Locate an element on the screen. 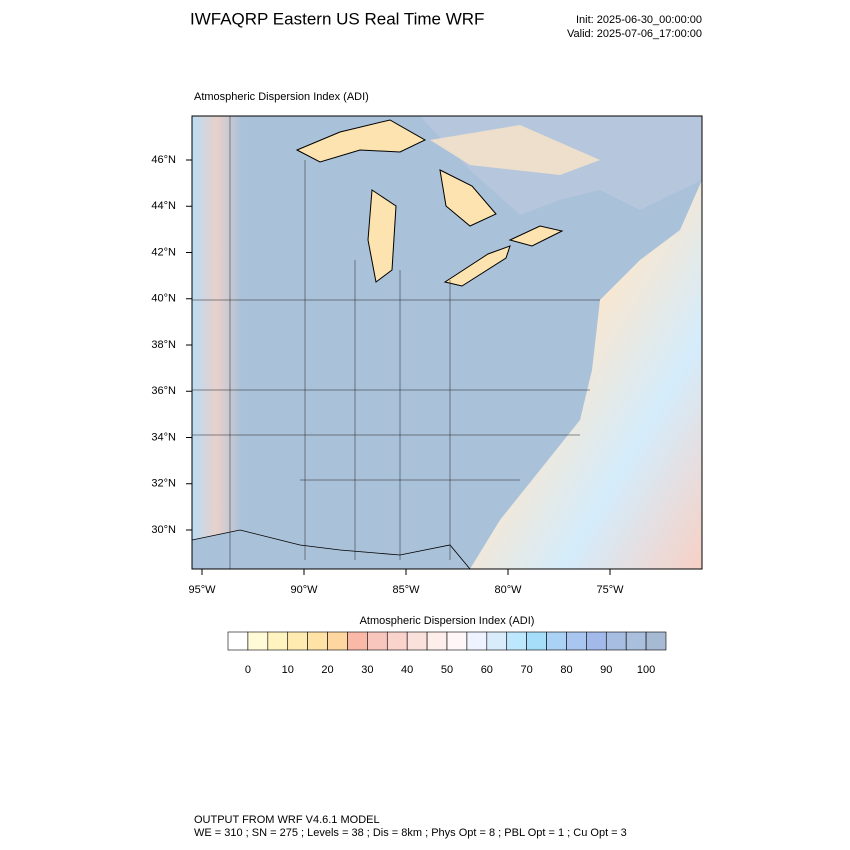 This screenshot has height=850, width=850. lat-label: 44°N is located at coordinates (163, 206).